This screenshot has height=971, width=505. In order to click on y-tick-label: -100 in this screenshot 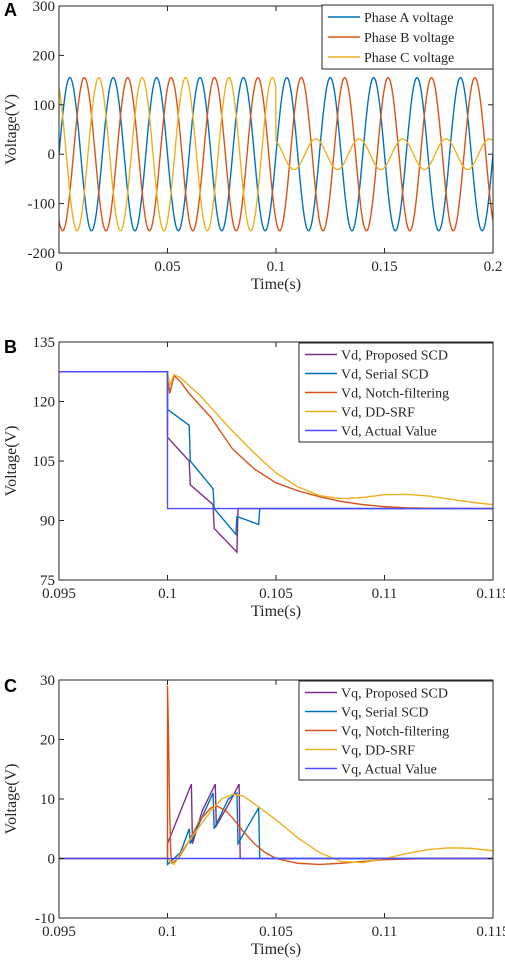, I will do `click(42, 205)`.